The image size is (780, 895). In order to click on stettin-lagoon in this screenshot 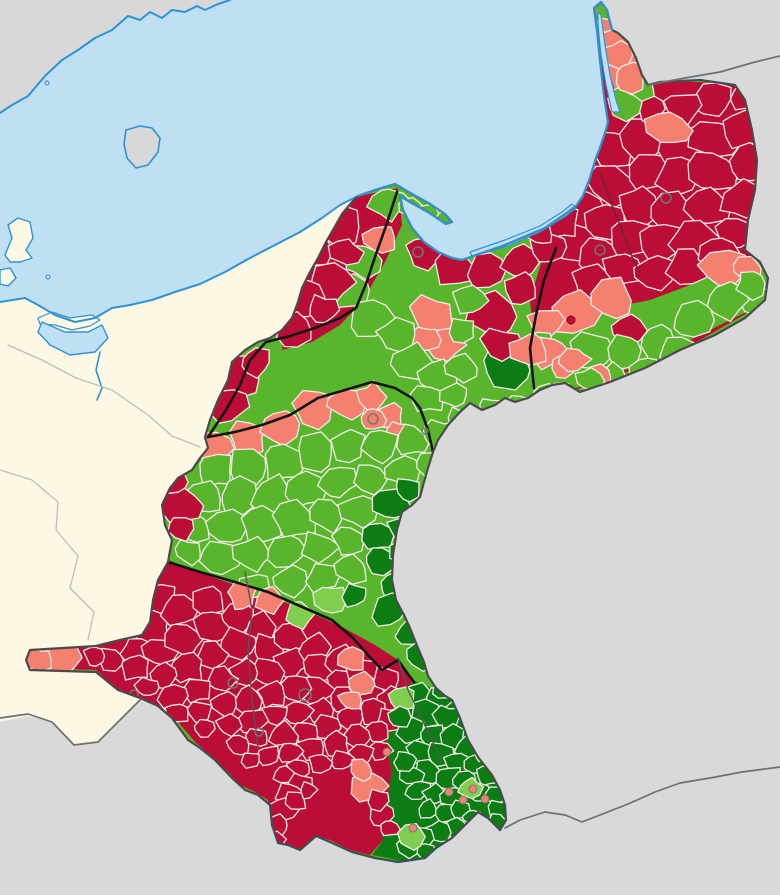, I will do `click(73, 338)`.